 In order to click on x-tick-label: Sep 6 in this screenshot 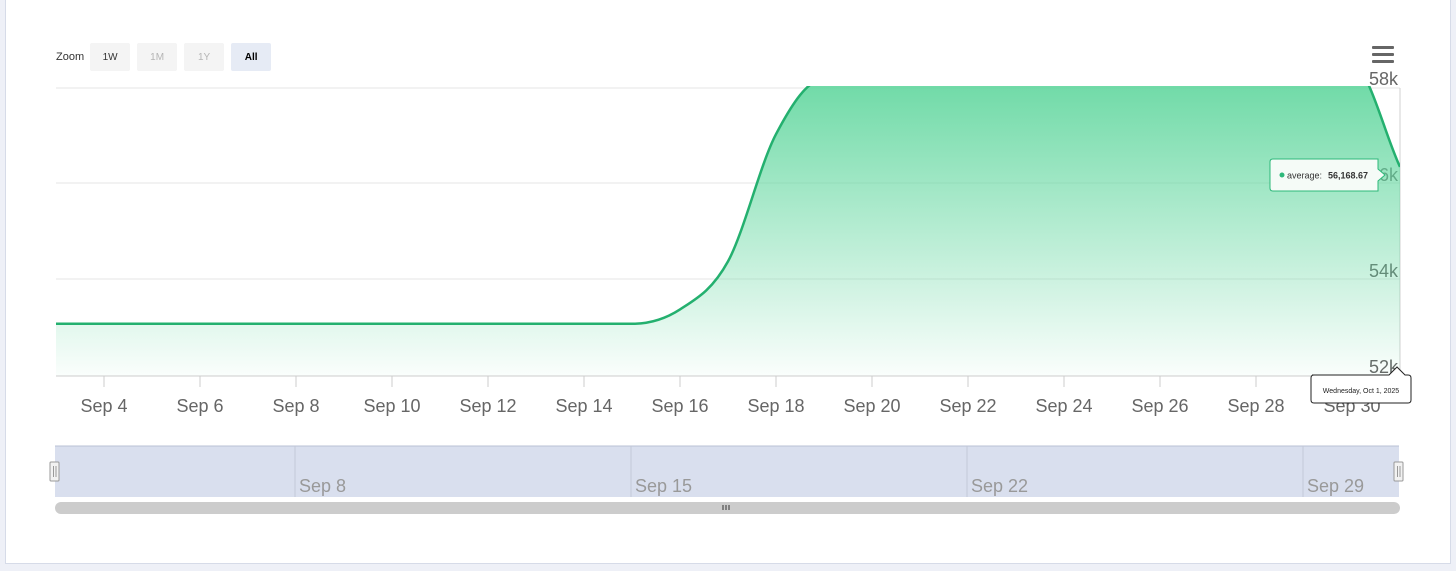, I will do `click(199, 406)`.